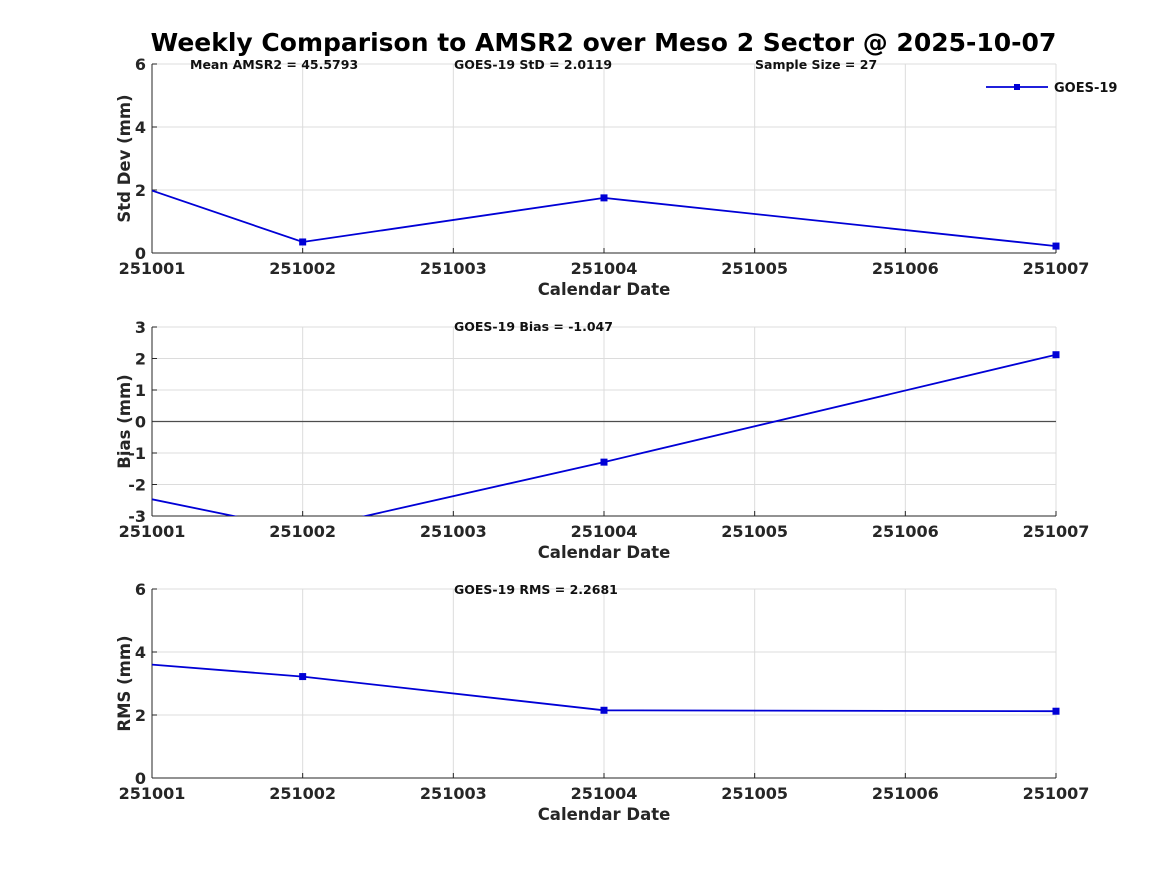 The image size is (1167, 875). Describe the element at coordinates (533, 326) in the screenshot. I see `goes-bias-annotation: GOES-19 Bias = -1.047` at that location.